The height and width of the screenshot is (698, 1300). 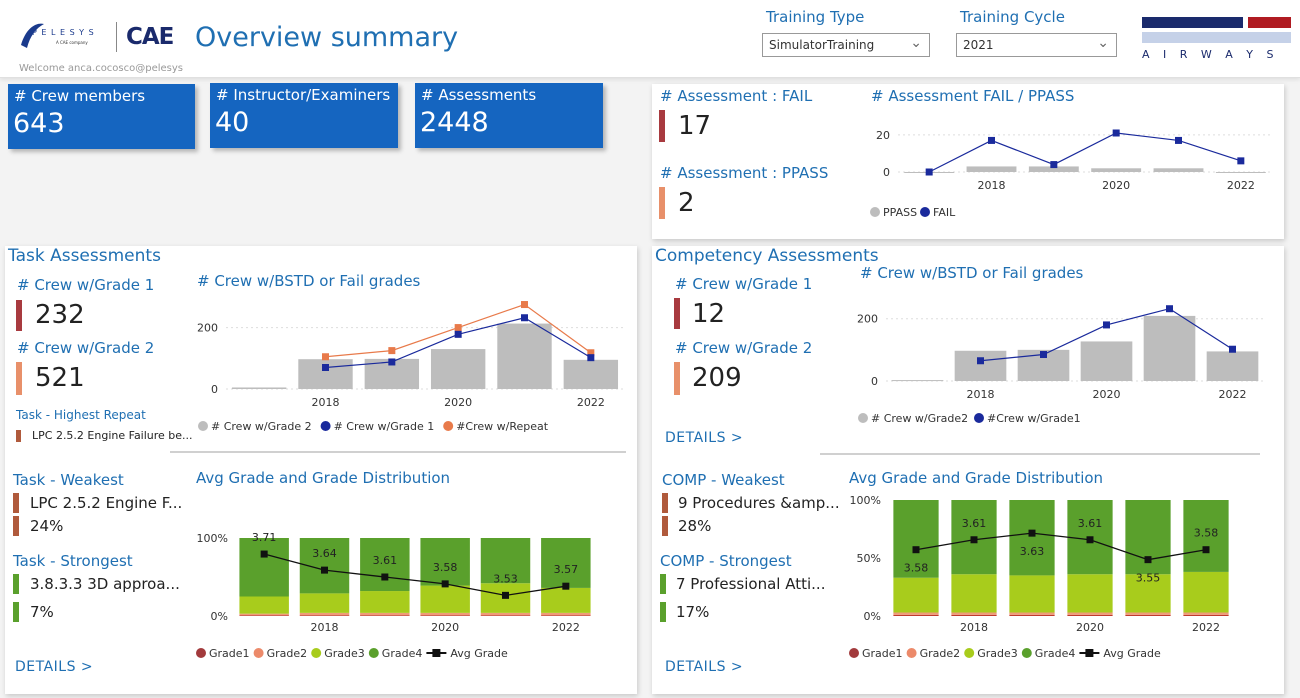 What do you see at coordinates (665, 503) in the screenshot?
I see `comp-weakest-indicator-bar` at bounding box center [665, 503].